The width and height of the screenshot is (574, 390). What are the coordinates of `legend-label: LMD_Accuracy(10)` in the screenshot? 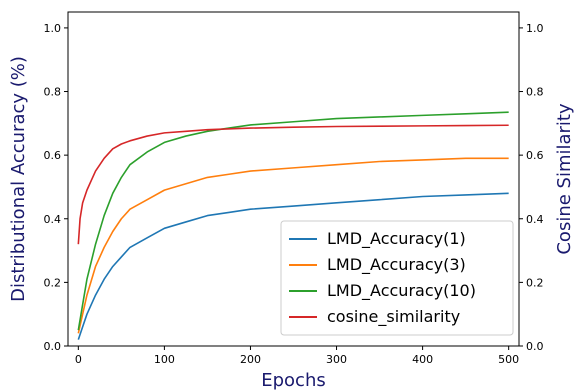 It's located at (401, 291).